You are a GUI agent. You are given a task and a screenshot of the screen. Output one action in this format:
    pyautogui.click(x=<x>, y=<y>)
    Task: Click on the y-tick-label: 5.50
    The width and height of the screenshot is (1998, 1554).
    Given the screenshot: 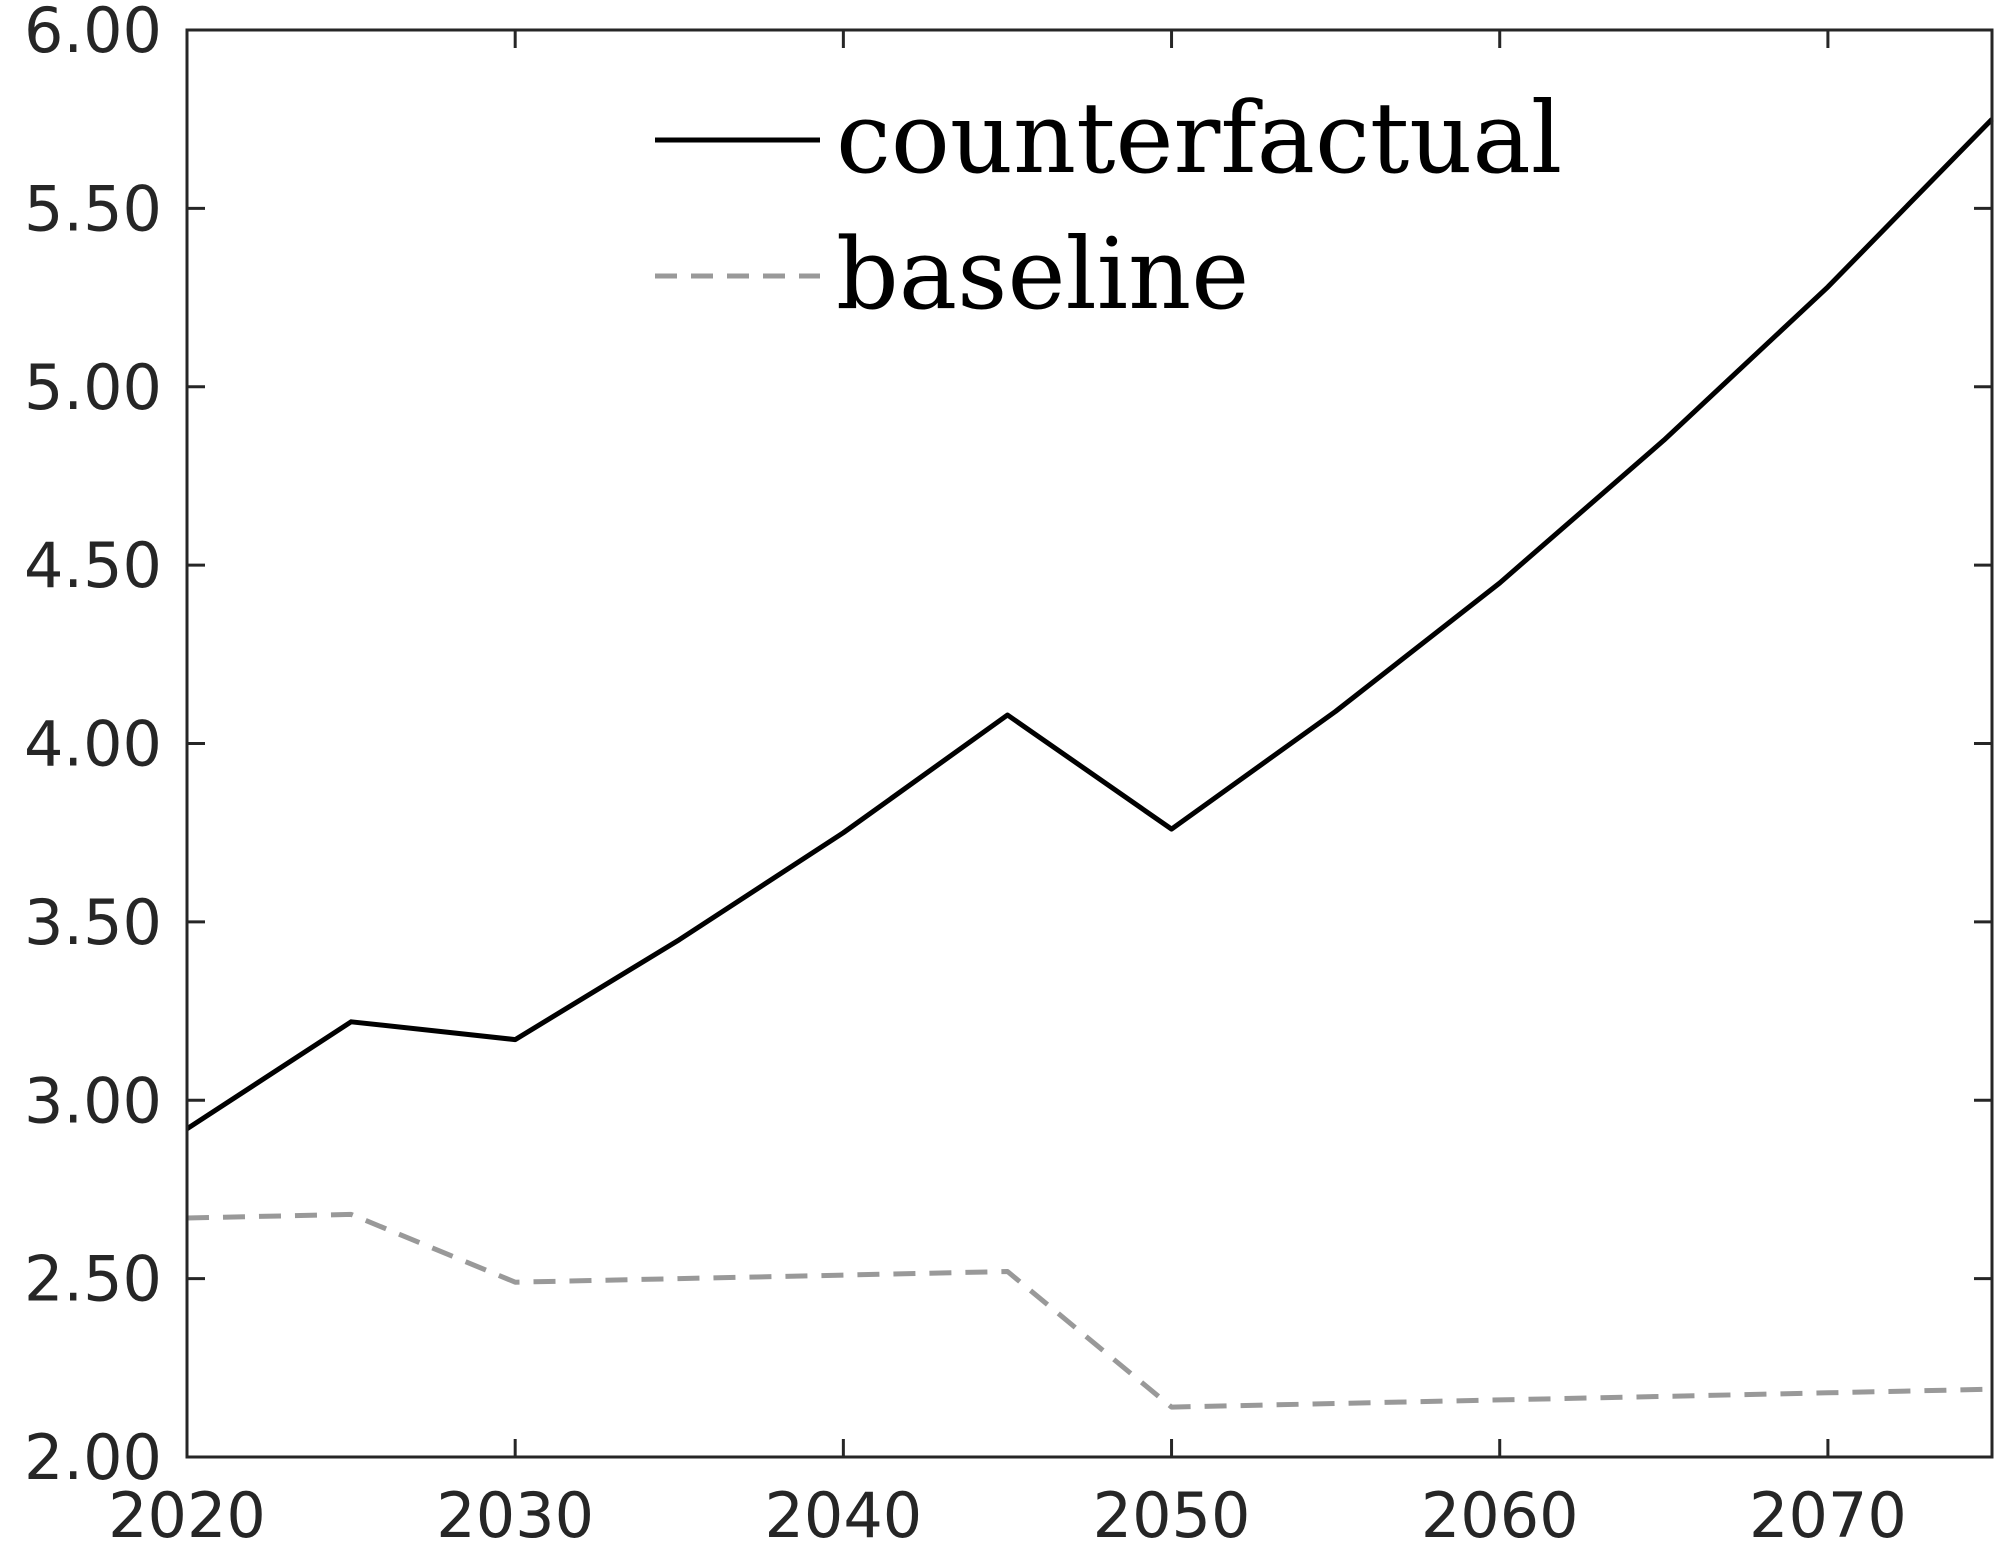 What is the action you would take?
    pyautogui.click(x=93, y=208)
    